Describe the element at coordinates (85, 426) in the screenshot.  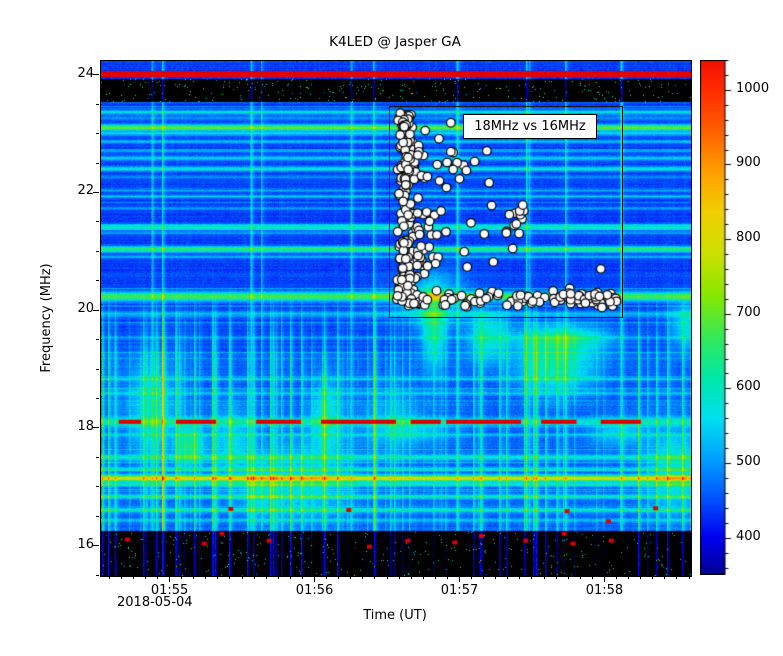
I see `y-tick-label: 18` at that location.